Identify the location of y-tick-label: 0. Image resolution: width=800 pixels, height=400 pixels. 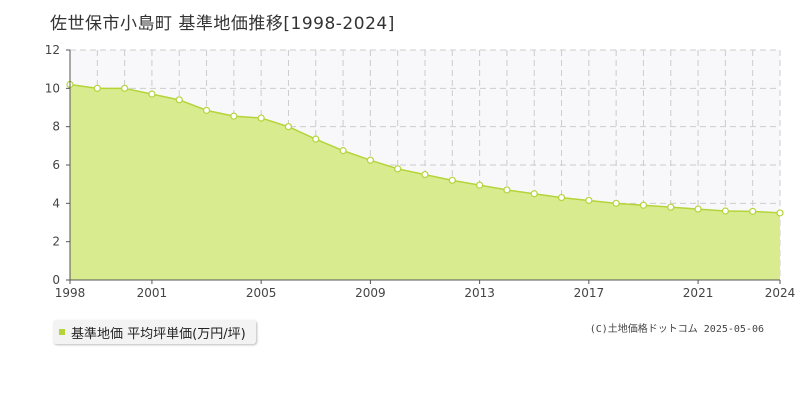
(56, 280).